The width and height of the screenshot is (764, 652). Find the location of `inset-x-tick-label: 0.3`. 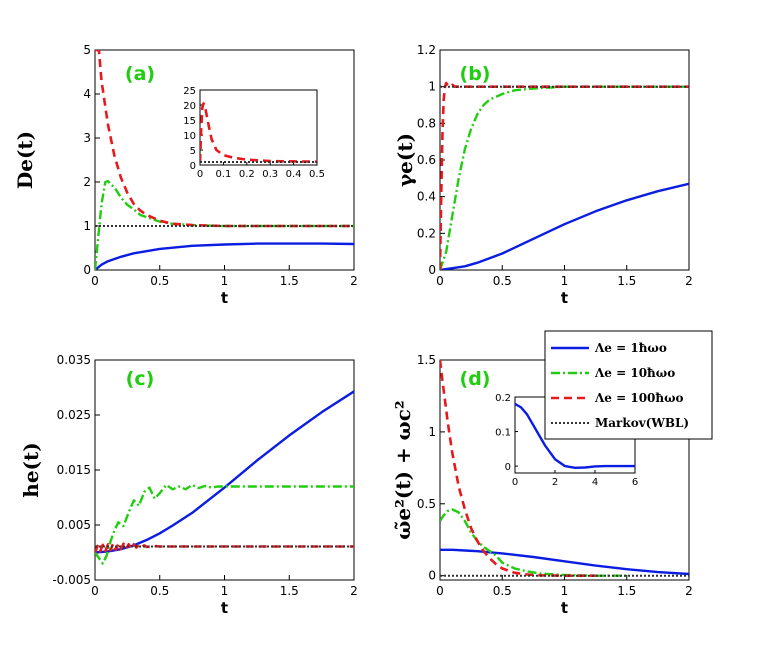

inset-x-tick-label: 0.3 is located at coordinates (270, 174).